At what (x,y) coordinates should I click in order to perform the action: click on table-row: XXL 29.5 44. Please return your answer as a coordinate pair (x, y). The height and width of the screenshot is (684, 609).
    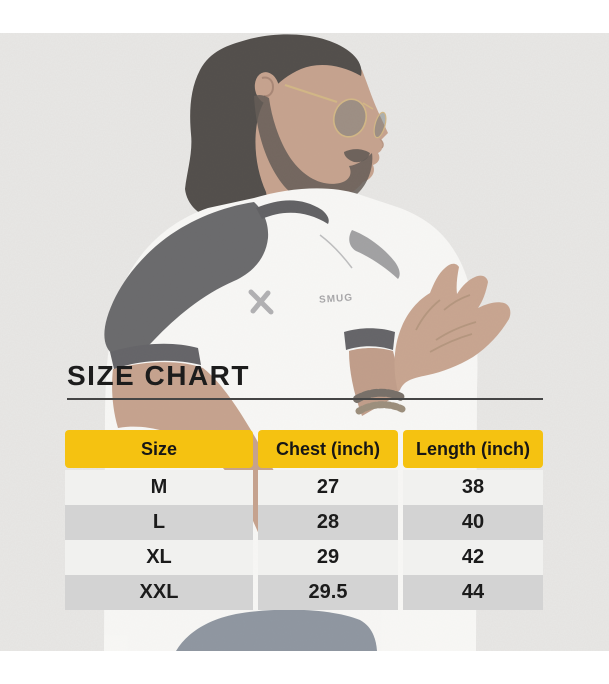
    Looking at the image, I should click on (304, 592).